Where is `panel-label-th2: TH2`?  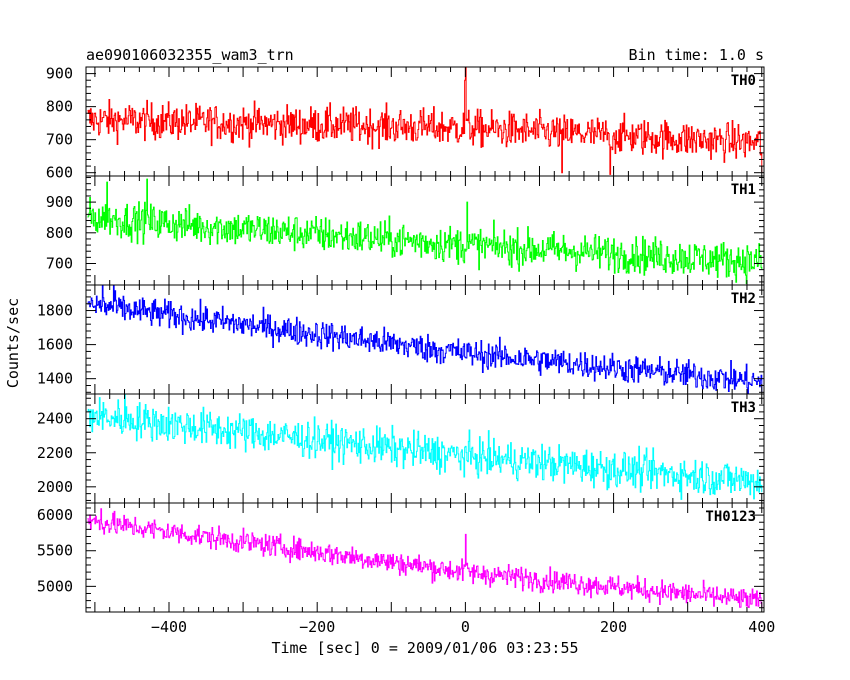 panel-label-th2: TH2 is located at coordinates (743, 299).